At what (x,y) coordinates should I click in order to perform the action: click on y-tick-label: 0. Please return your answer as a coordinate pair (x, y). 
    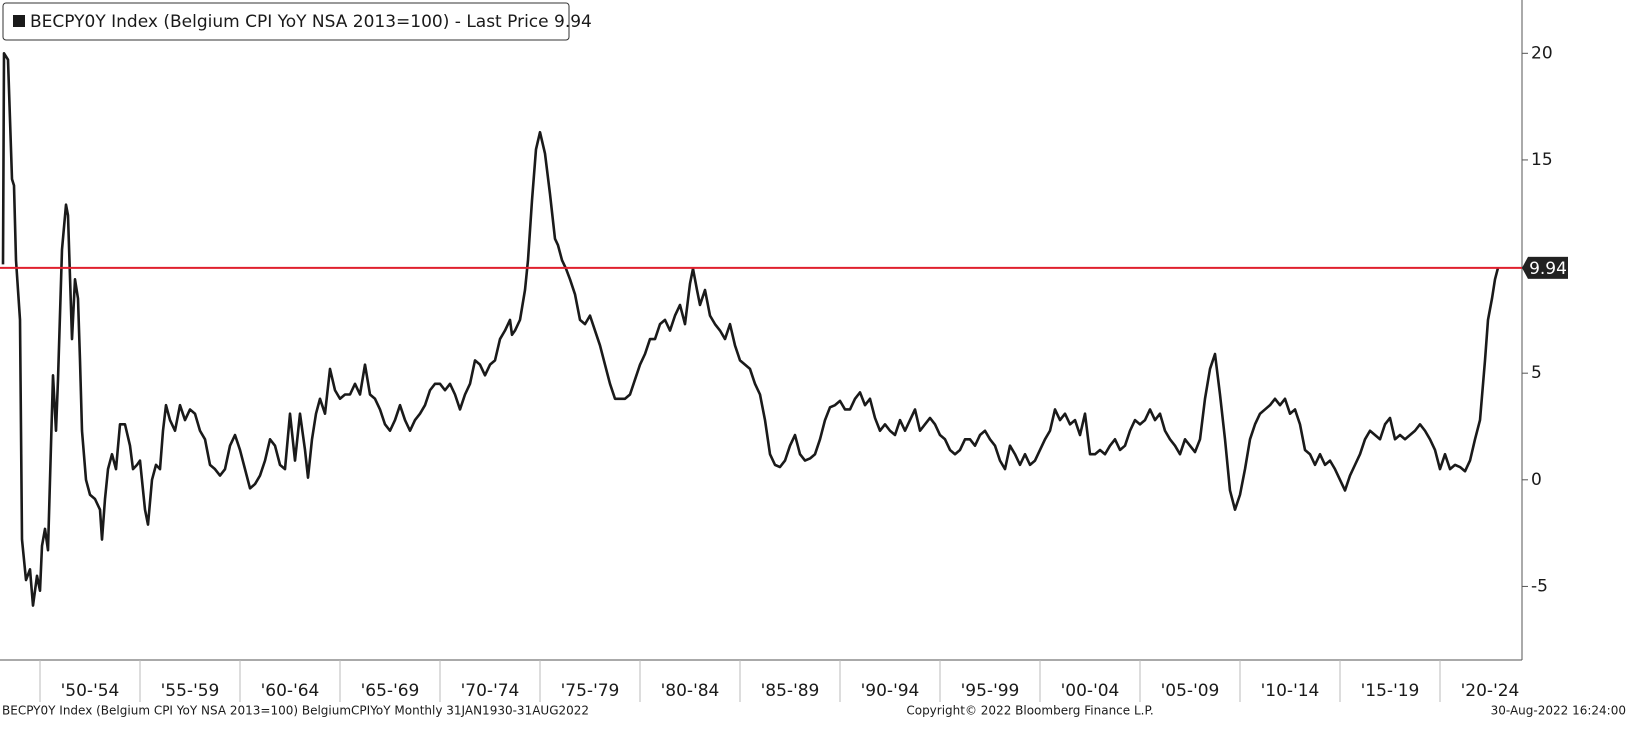
    Looking at the image, I should click on (1536, 480).